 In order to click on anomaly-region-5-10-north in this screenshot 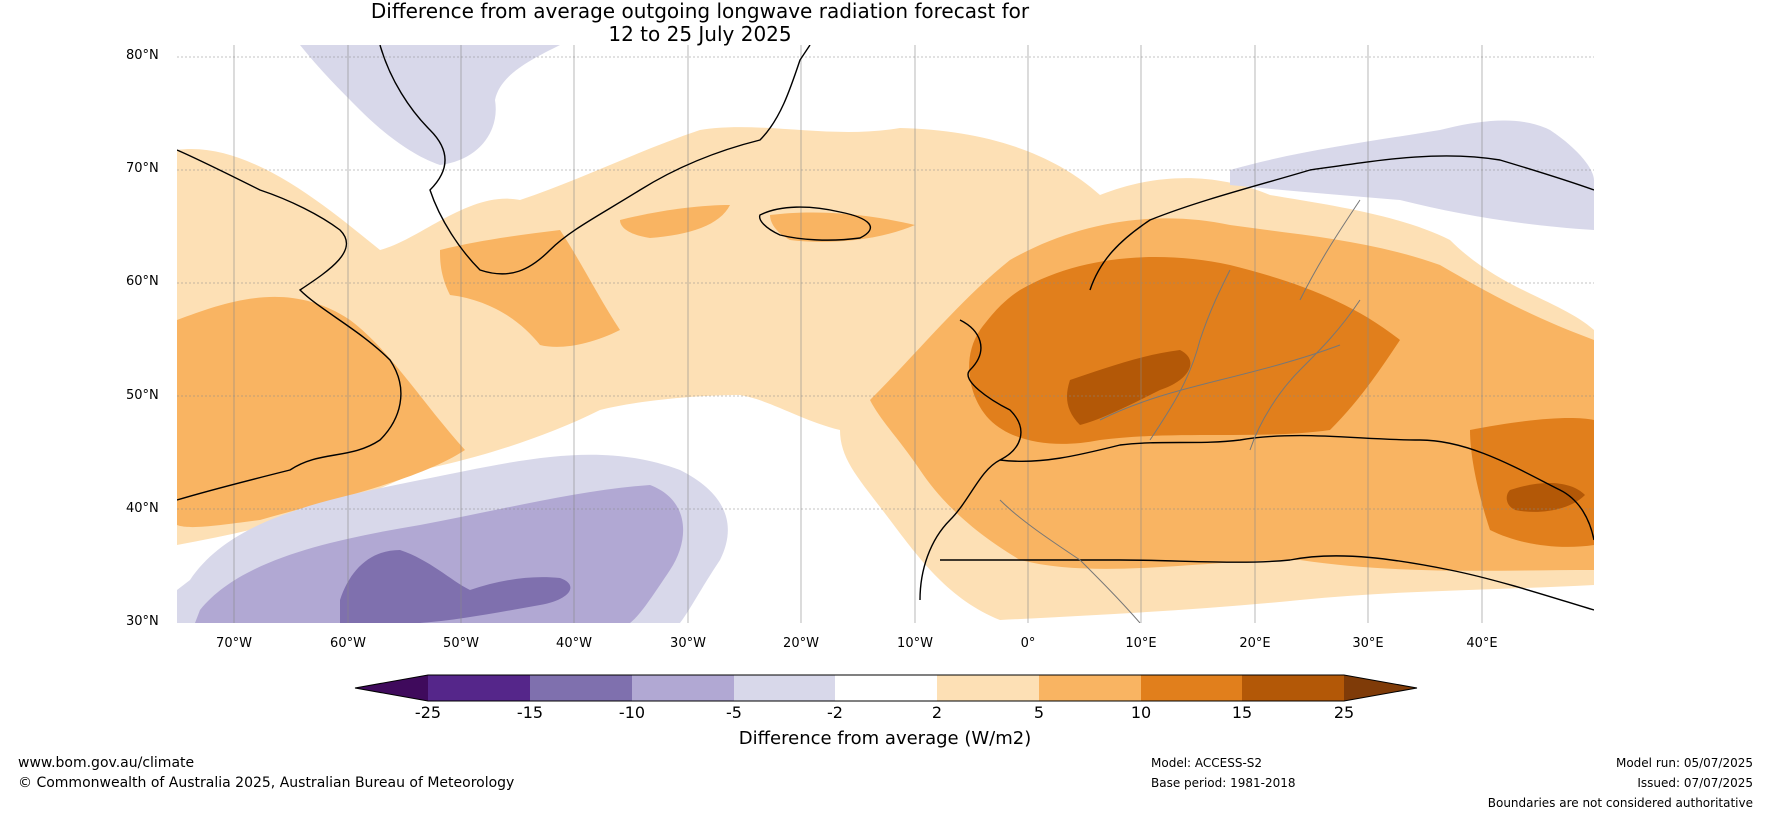, I will do `click(530, 288)`.